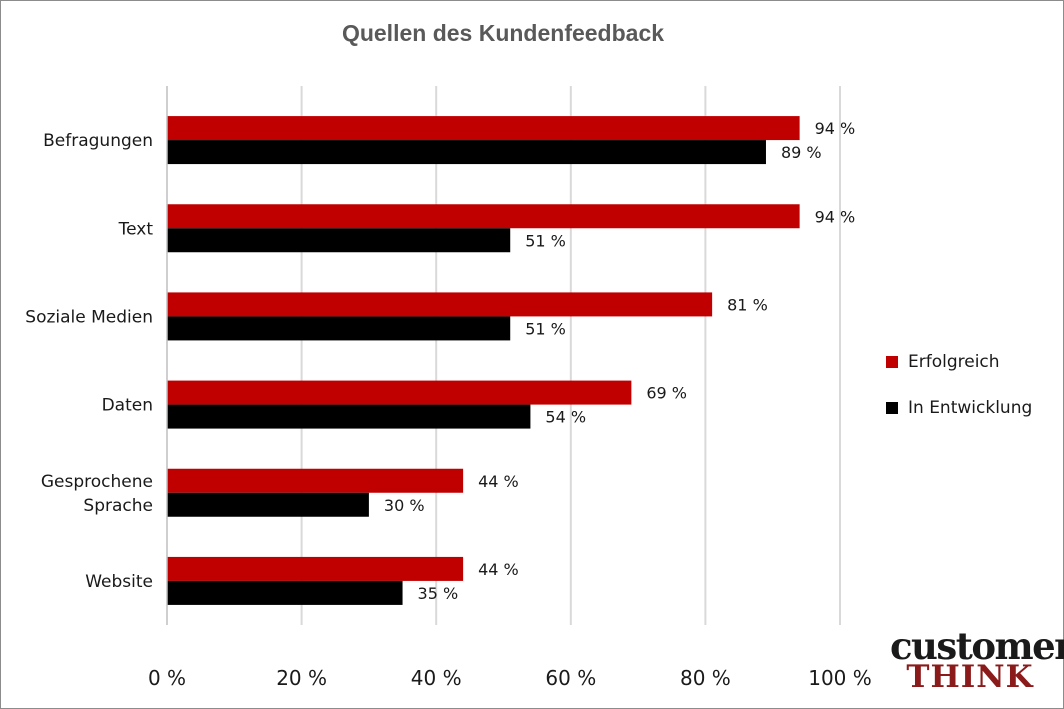 The image size is (1064, 709). What do you see at coordinates (498, 569) in the screenshot?
I see `data-label-website-erfolgreich: 44 %` at bounding box center [498, 569].